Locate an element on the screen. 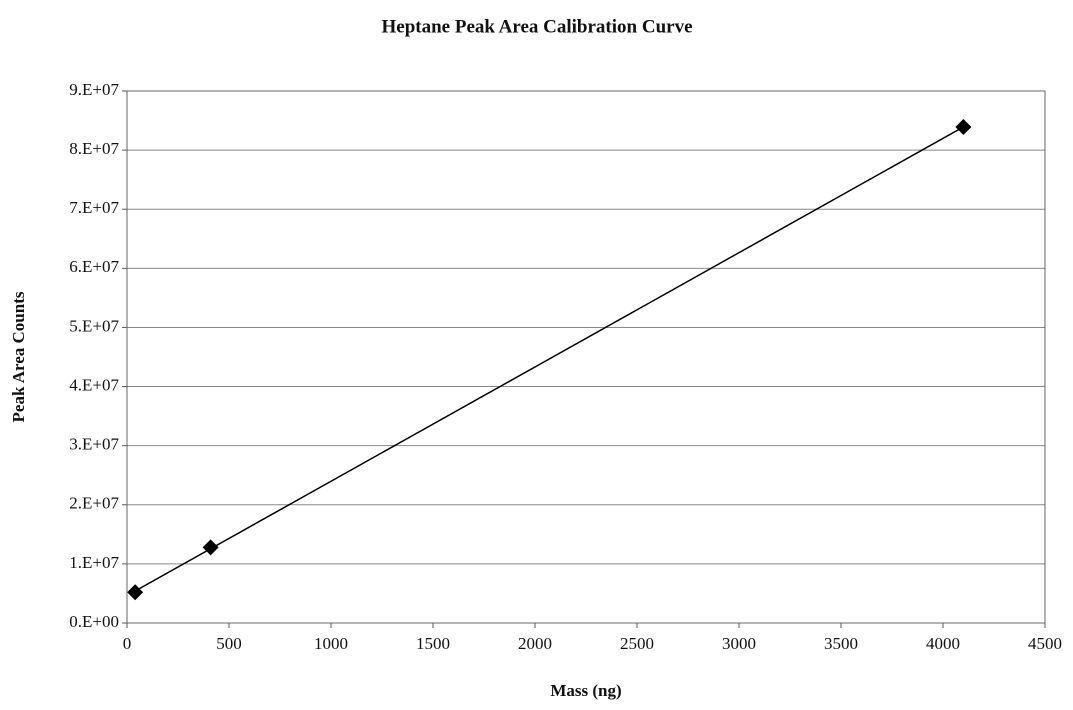 This screenshot has height=710, width=1073. x-tick-label: 2500 is located at coordinates (637, 643).